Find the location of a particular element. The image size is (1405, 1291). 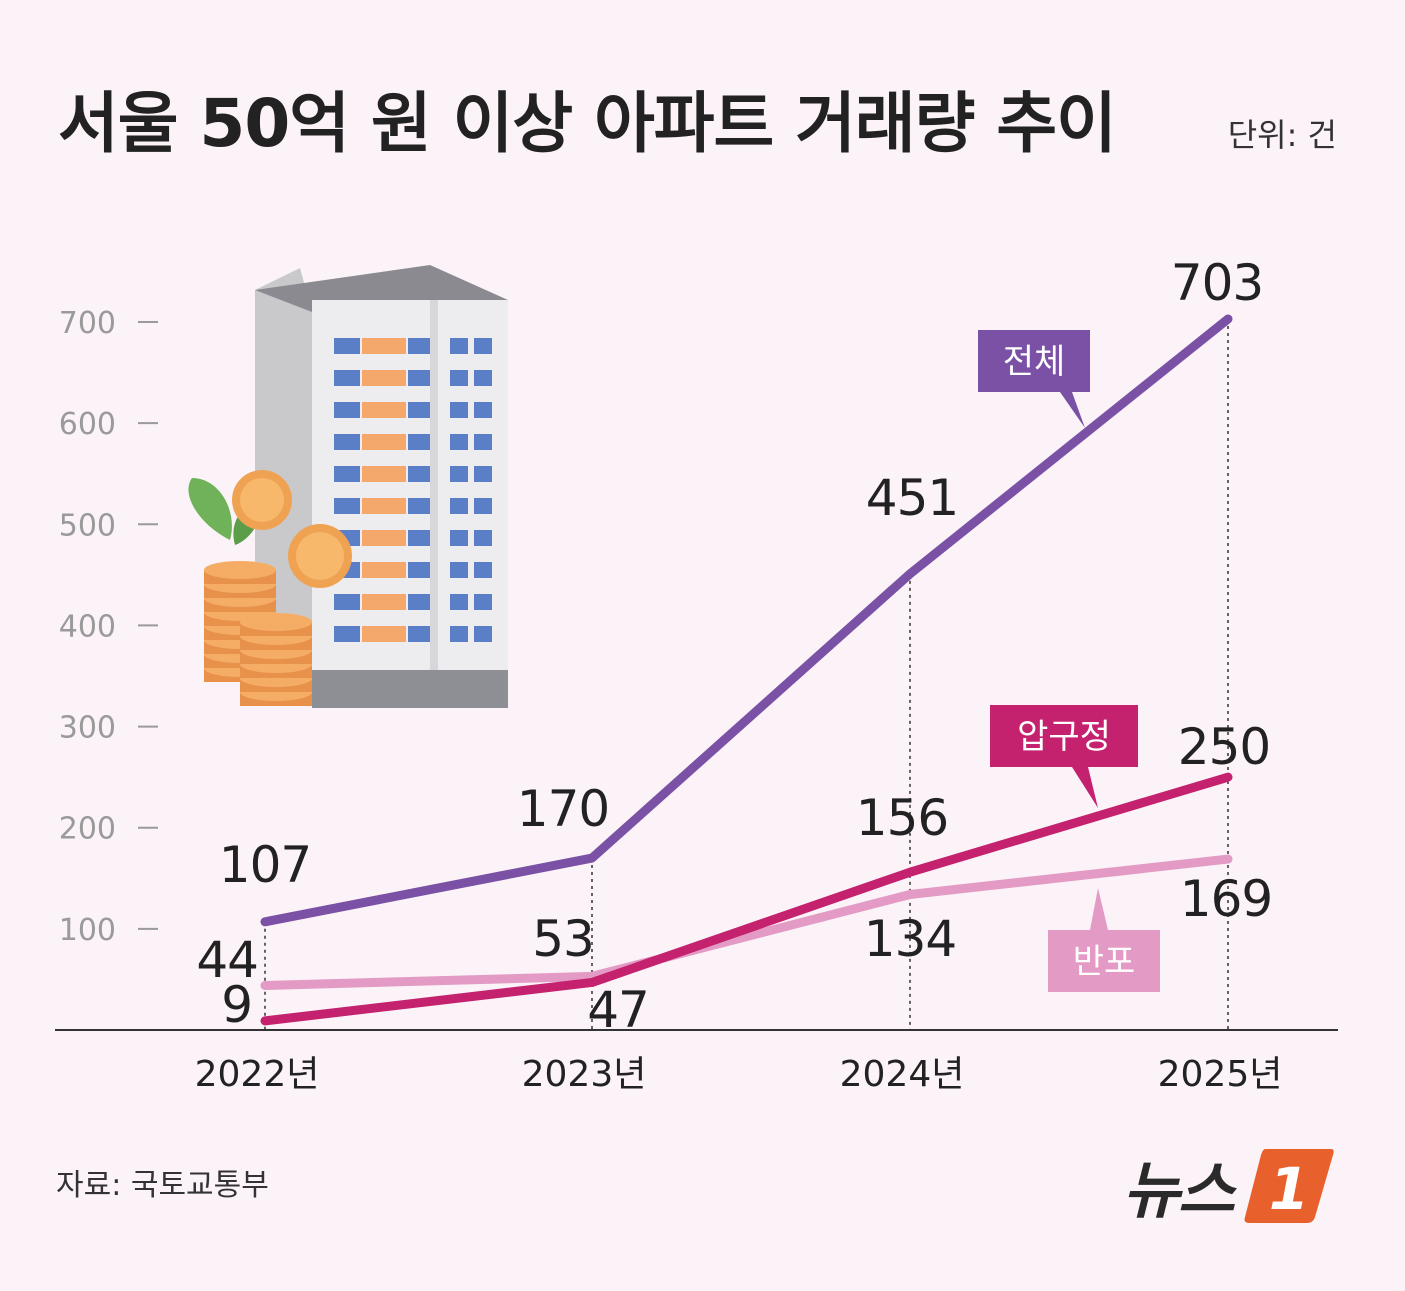

x-tick-label: 2024년 is located at coordinates (902, 1074).